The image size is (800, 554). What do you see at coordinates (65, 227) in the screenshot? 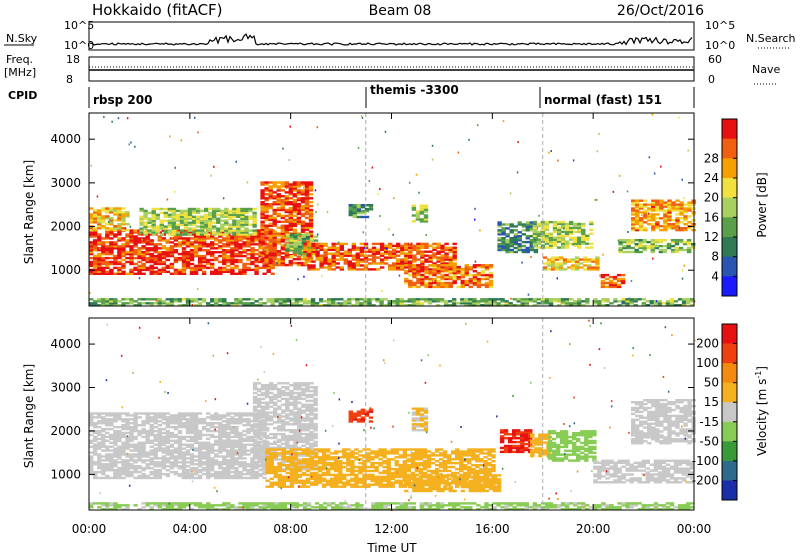
I see `ytick-label: 2000` at bounding box center [65, 227].